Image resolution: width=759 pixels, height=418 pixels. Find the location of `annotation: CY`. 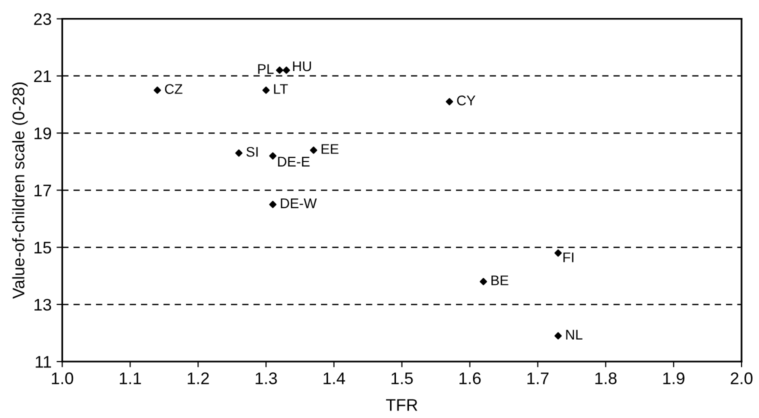

annotation: CY is located at coordinates (466, 101).